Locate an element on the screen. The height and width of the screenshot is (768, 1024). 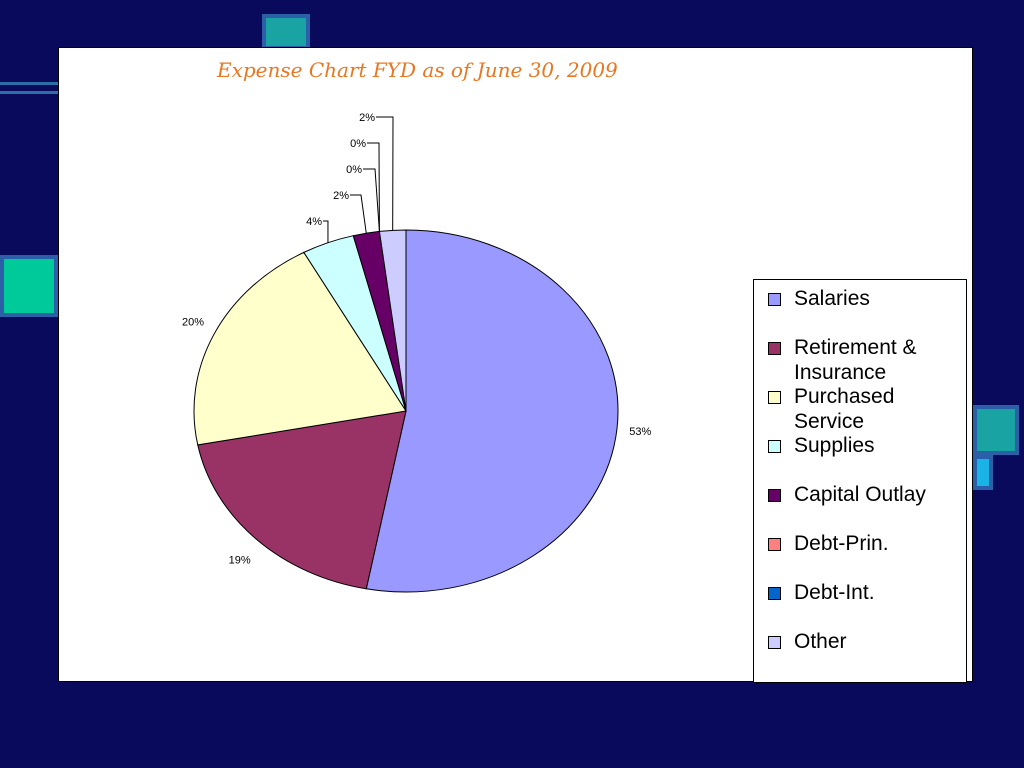
leader-line-other is located at coordinates (385, 173).